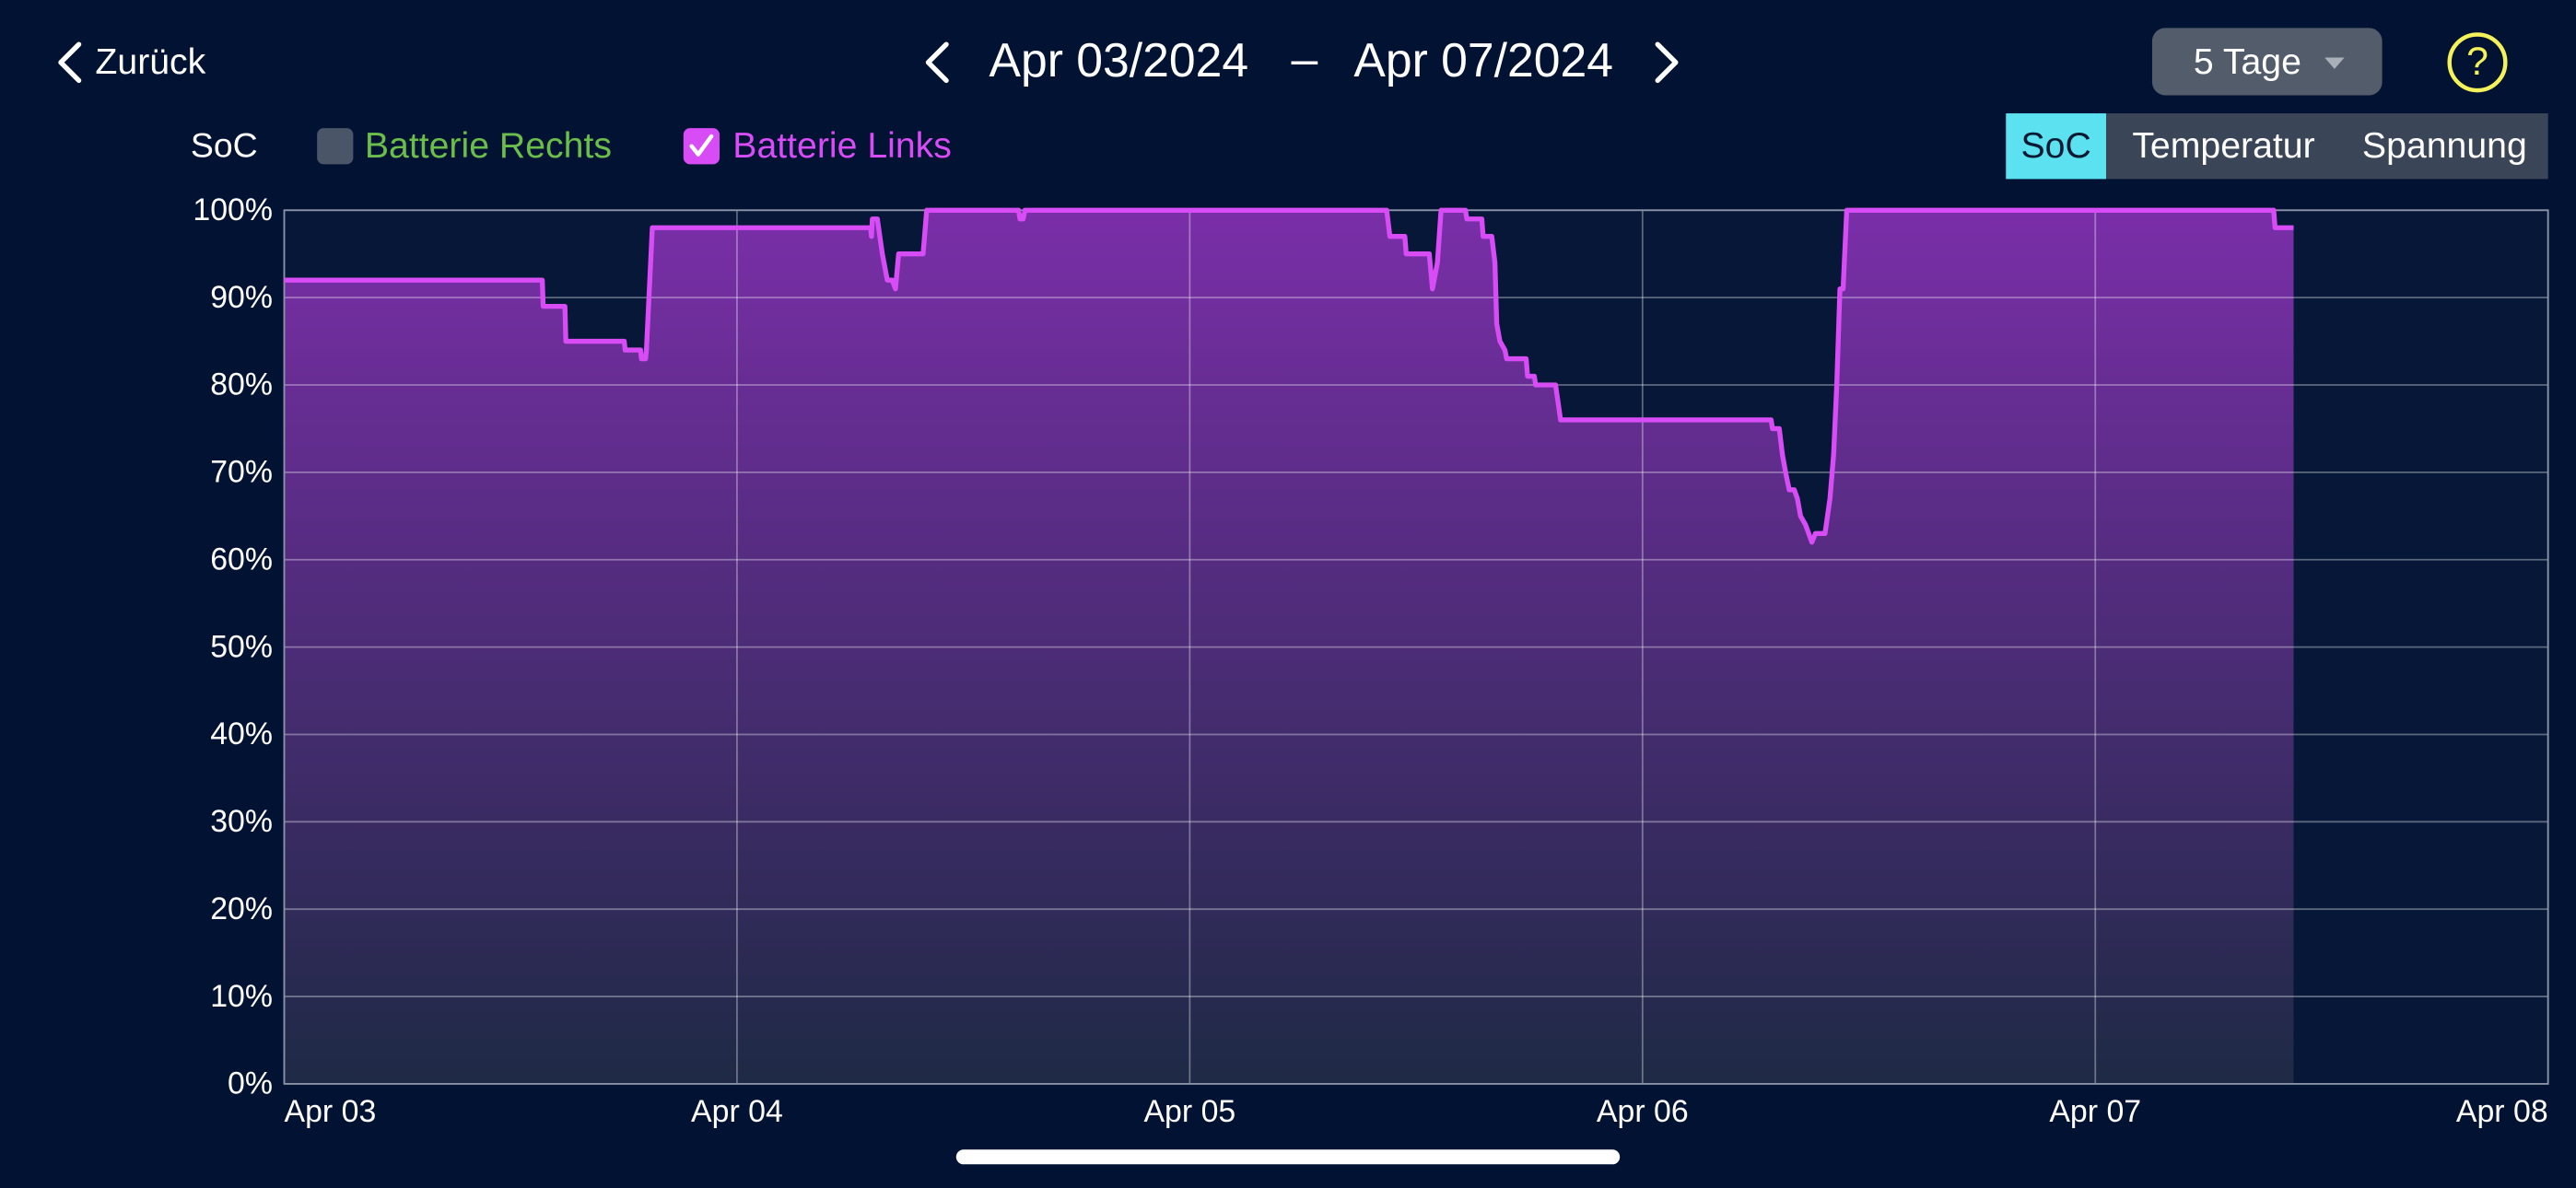 The image size is (2576, 1188). I want to click on y-tick-label: 40%, so click(241, 733).